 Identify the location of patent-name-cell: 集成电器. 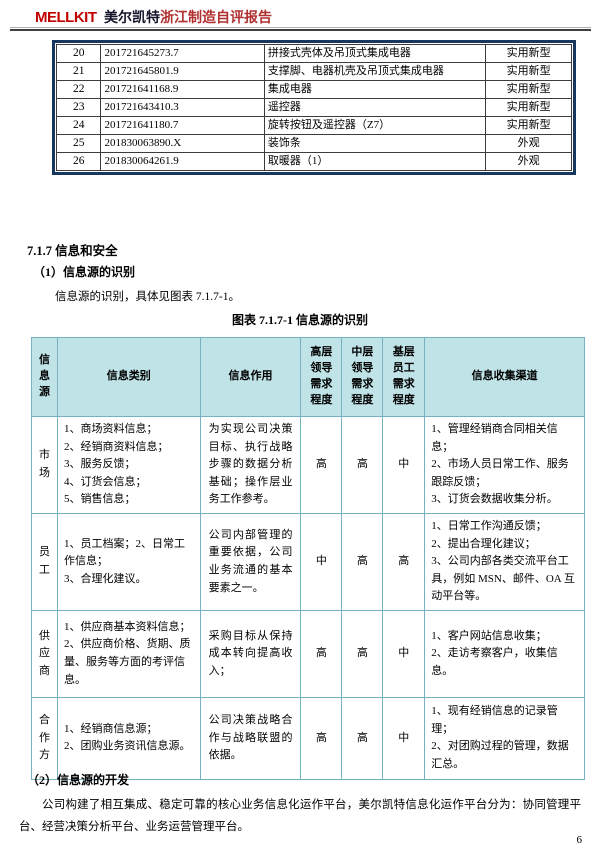
(375, 89).